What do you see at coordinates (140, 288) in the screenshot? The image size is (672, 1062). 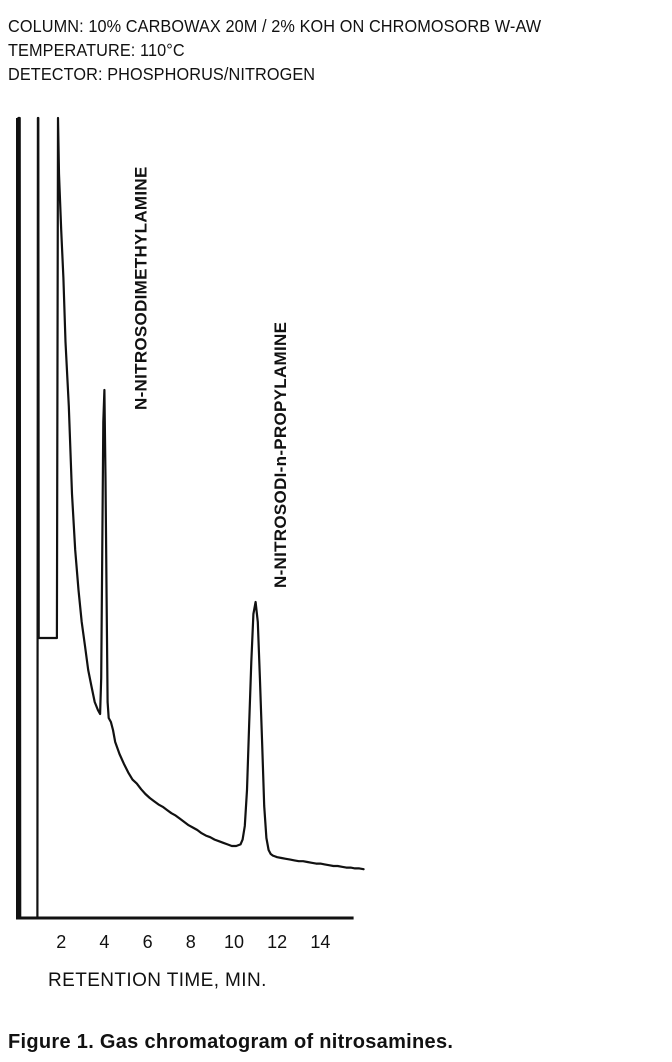 I see `peak-label: N-NITROSODIMETHYLAMINE` at bounding box center [140, 288].